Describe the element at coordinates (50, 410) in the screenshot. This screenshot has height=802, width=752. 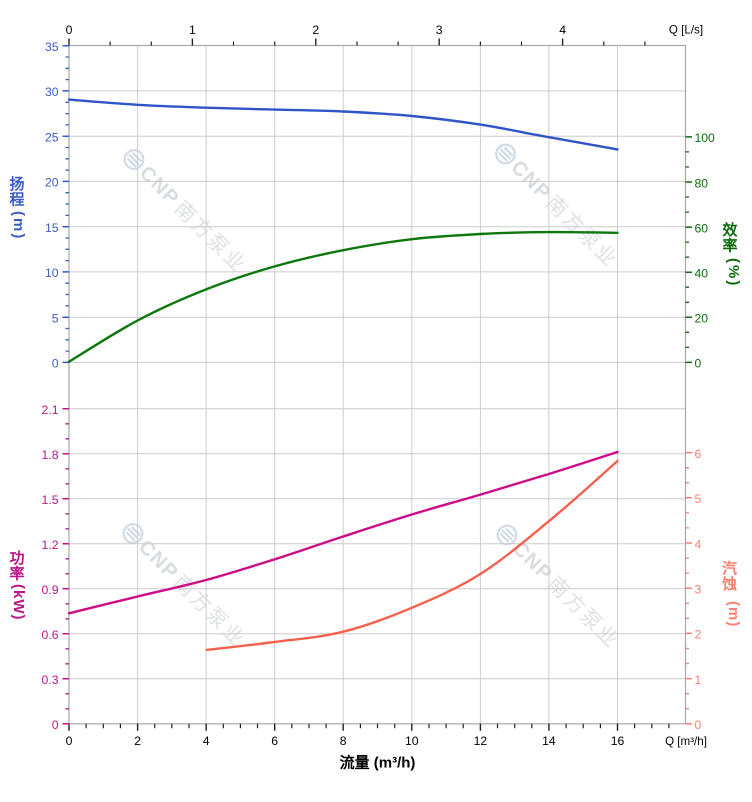
I see `svg-text: 2.1` at that location.